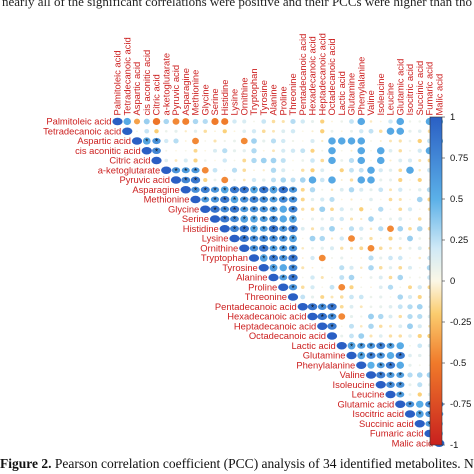 The image size is (474, 474). What do you see at coordinates (256, 306) in the screenshot?
I see `row-label-pentadecanoic-acid: Pentadecanoic acid` at bounding box center [256, 306].